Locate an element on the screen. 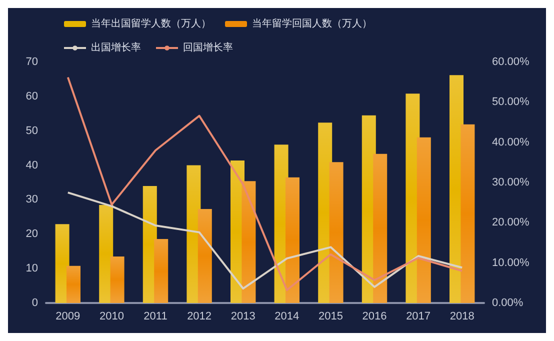 The height and width of the screenshot is (341, 554). y2-tick-label: 60.00% is located at coordinates (511, 62).